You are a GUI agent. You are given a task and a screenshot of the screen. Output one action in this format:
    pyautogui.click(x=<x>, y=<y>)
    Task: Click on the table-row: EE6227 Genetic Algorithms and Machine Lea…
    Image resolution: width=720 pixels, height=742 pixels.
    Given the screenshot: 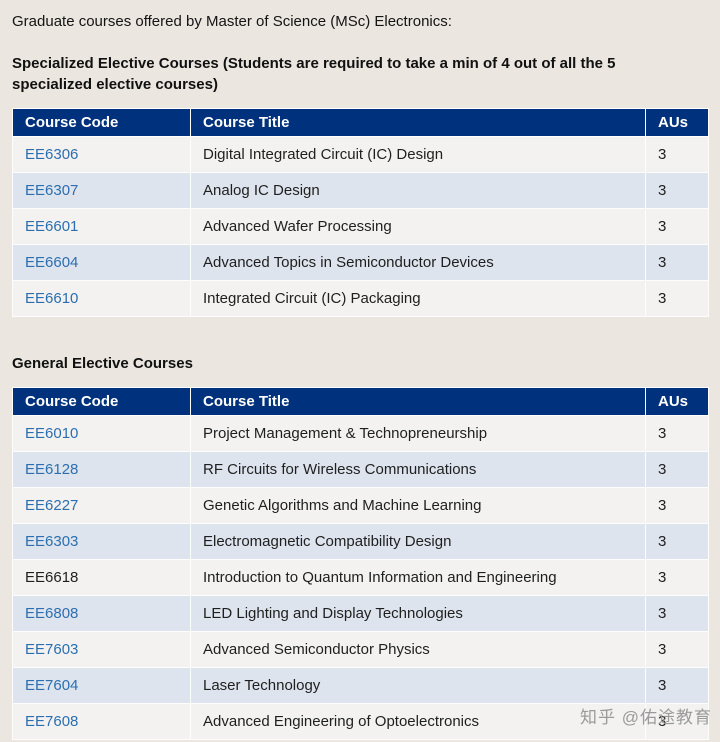 What is the action you would take?
    pyautogui.click(x=360, y=505)
    